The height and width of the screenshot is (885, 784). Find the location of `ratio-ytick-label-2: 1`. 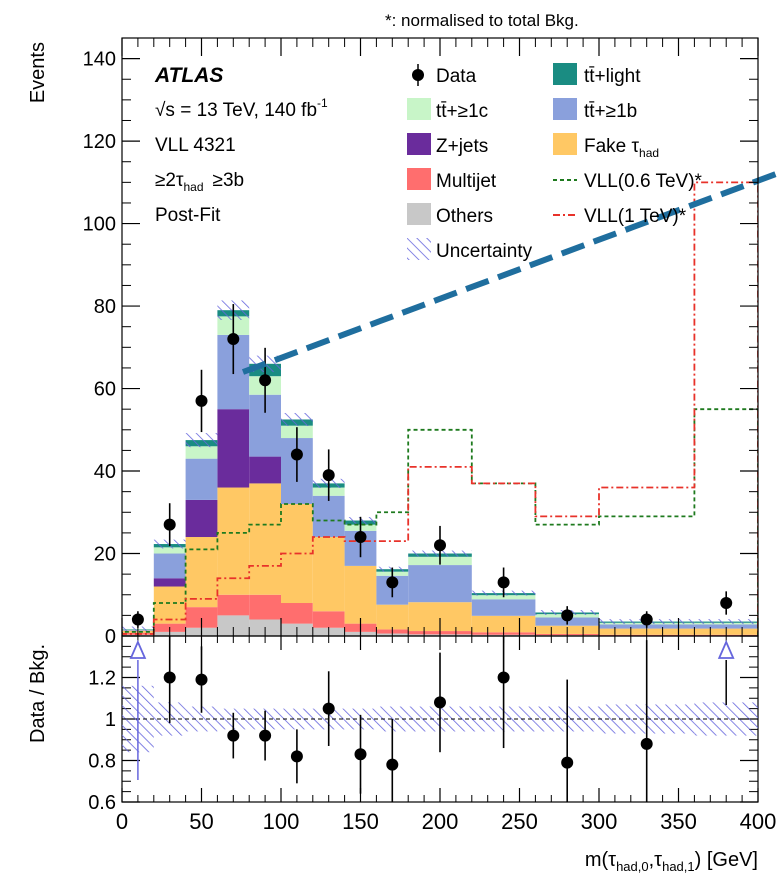

ratio-ytick-label-2: 1 is located at coordinates (110, 720).